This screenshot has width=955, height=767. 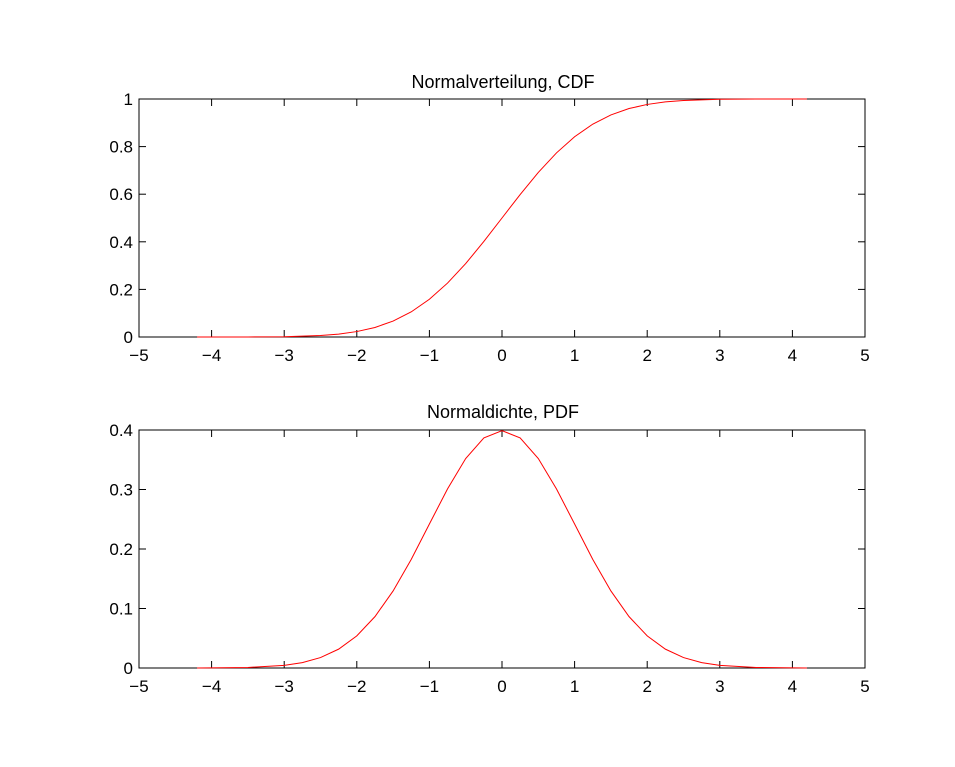 I want to click on cdf-y-tick-label: 1, so click(x=128, y=99).